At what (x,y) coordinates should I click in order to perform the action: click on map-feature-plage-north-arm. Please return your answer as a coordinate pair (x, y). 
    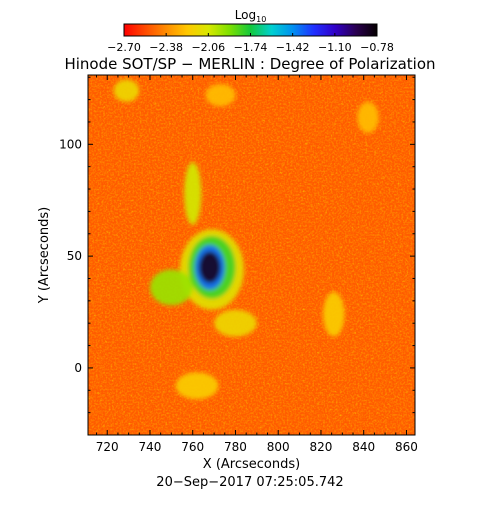
    Looking at the image, I should click on (193, 193).